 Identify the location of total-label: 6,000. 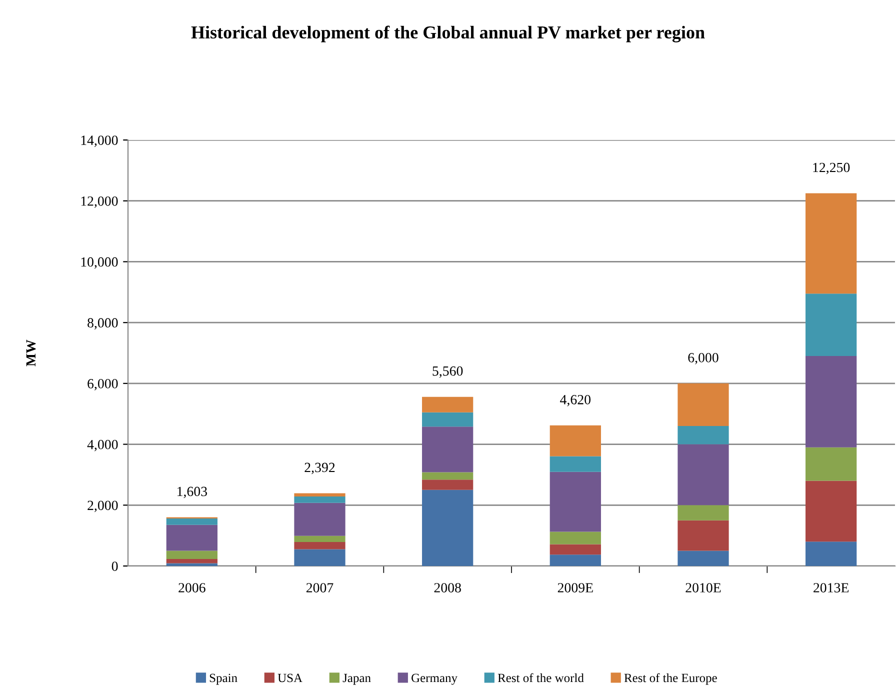
(703, 358).